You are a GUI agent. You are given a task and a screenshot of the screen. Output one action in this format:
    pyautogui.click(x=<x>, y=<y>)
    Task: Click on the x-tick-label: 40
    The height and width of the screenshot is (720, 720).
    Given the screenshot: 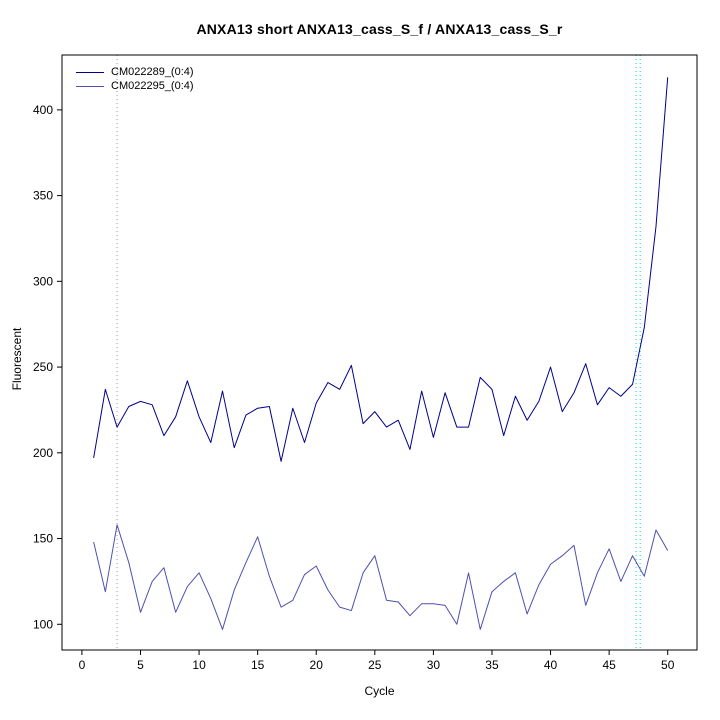 What is the action you would take?
    pyautogui.click(x=551, y=665)
    